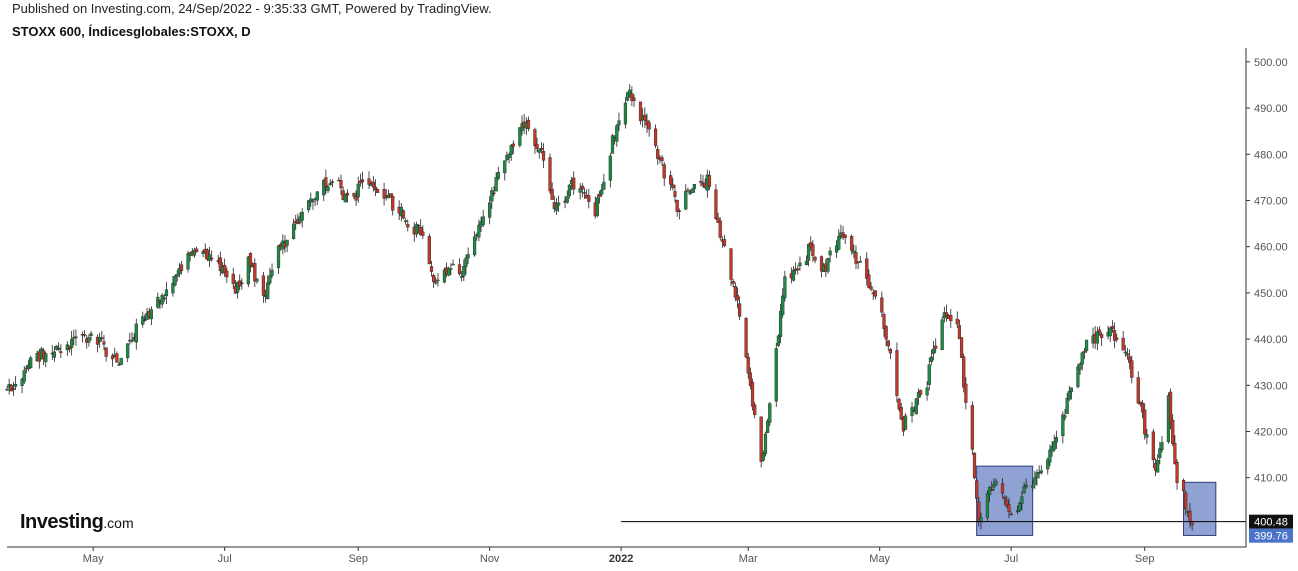  Describe the element at coordinates (1271, 155) in the screenshot. I see `y-tick-label: 480.00` at that location.